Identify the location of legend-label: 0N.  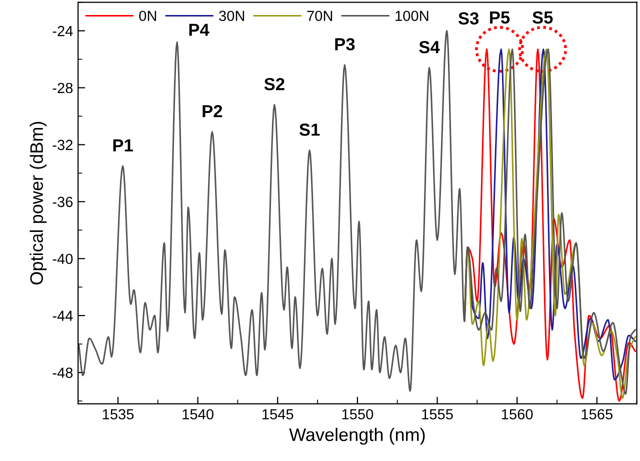
(147, 16).